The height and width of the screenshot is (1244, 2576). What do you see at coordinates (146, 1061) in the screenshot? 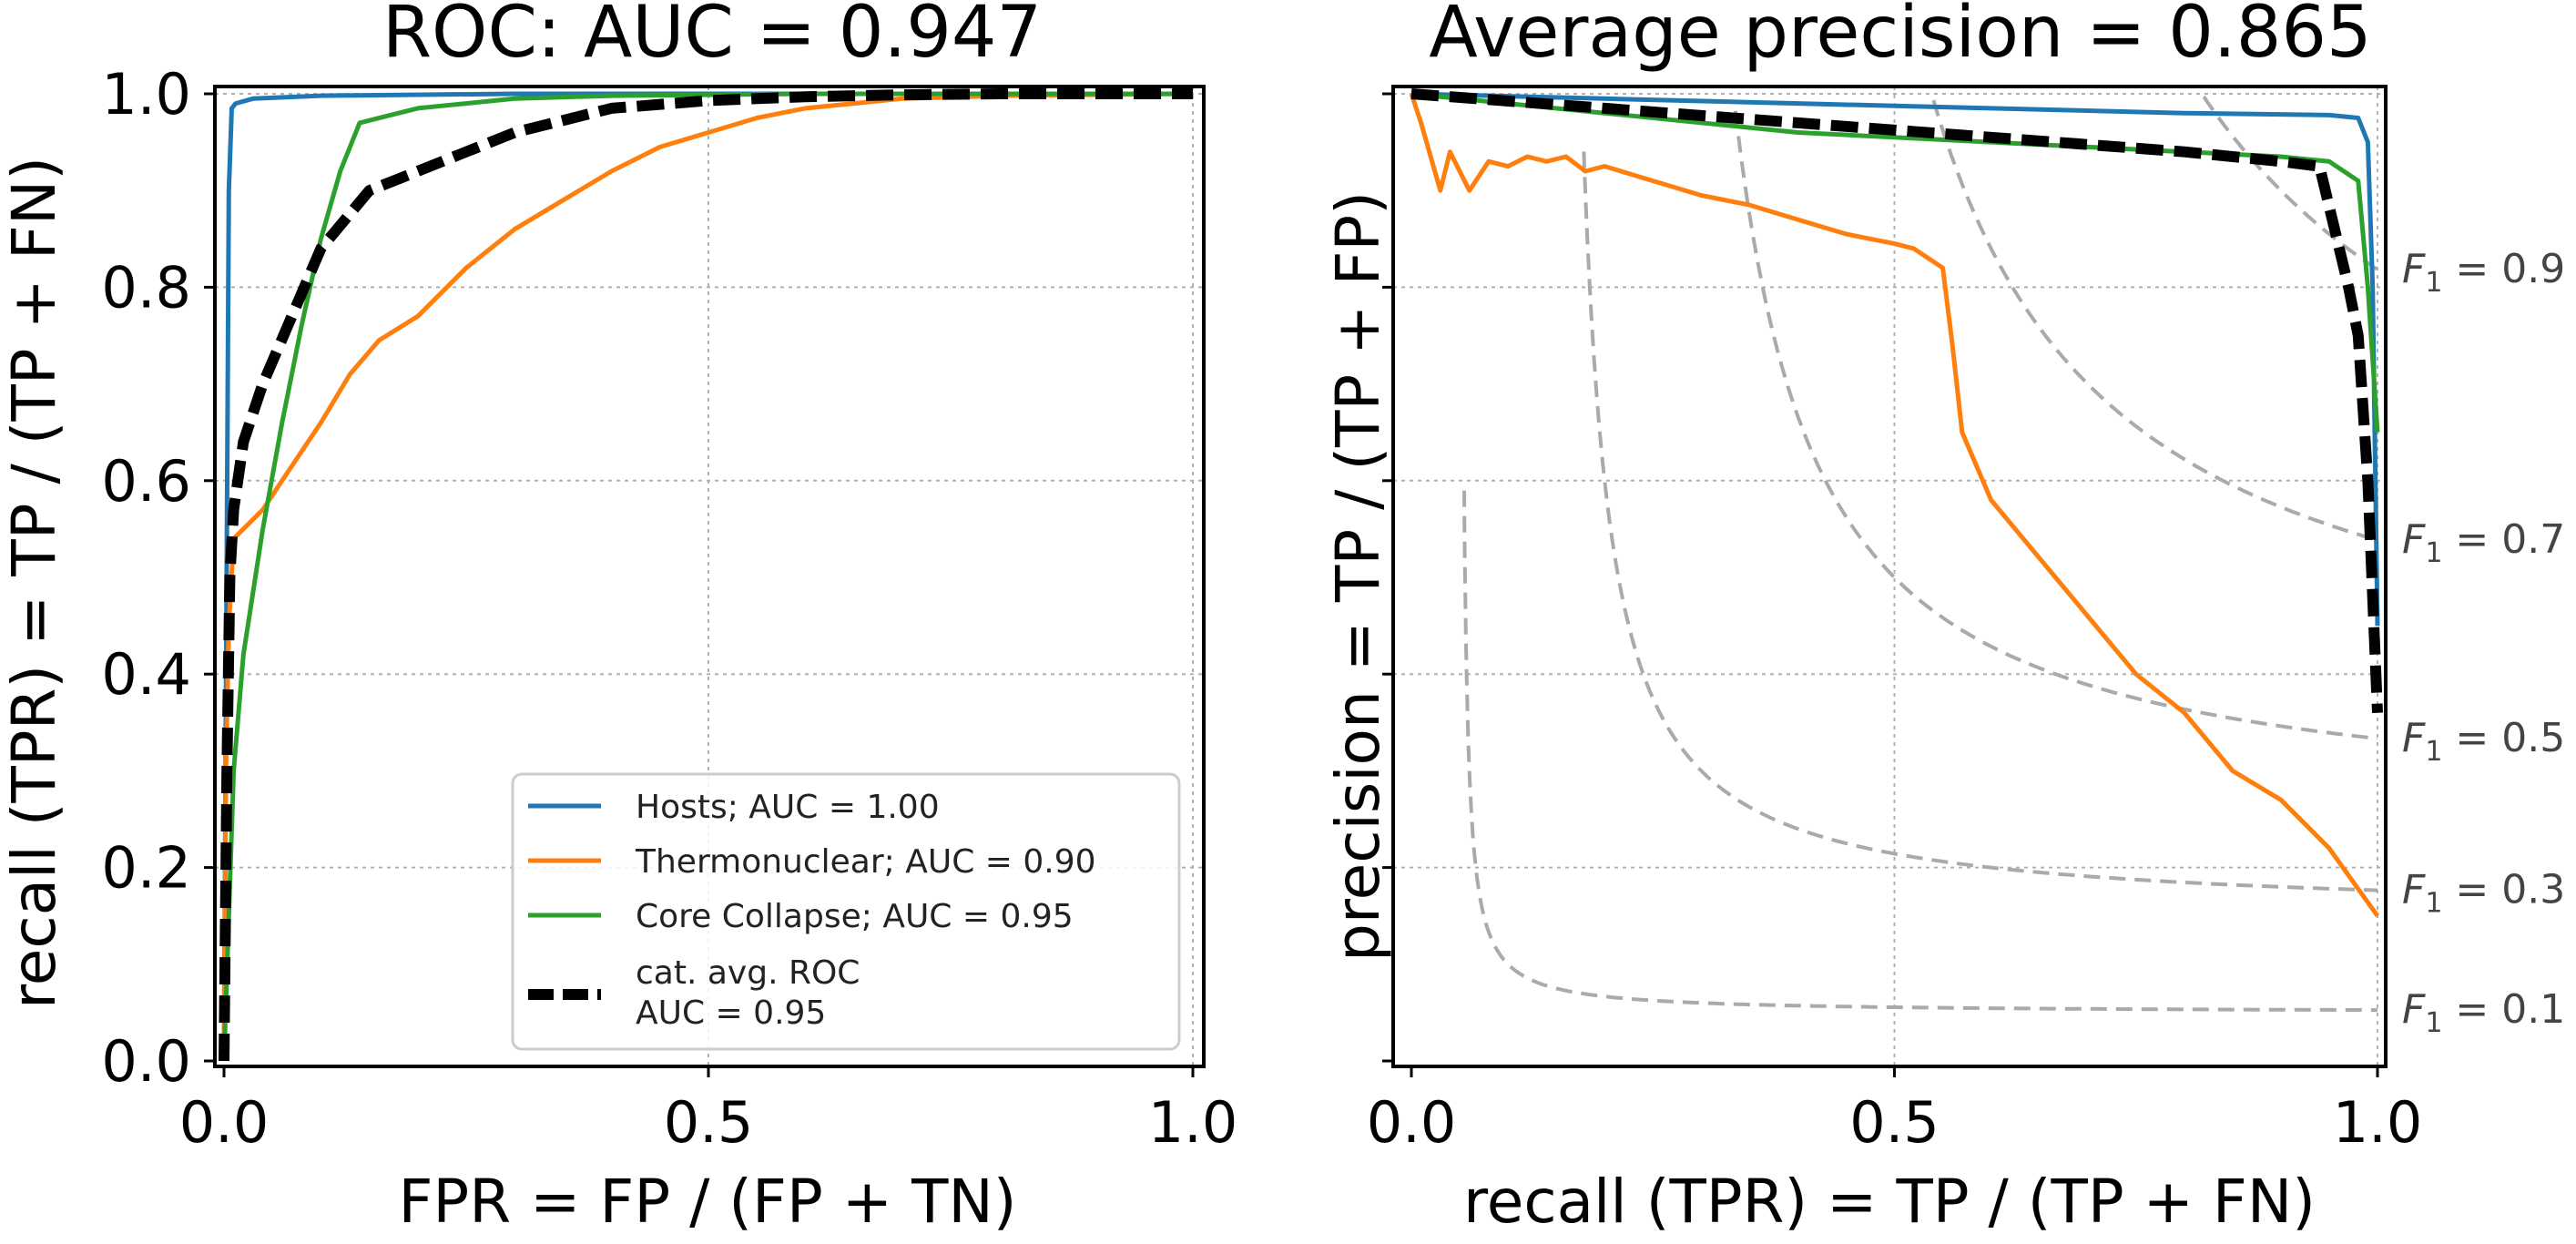
I see `roc-y-tick-label: 0.0` at bounding box center [146, 1061].